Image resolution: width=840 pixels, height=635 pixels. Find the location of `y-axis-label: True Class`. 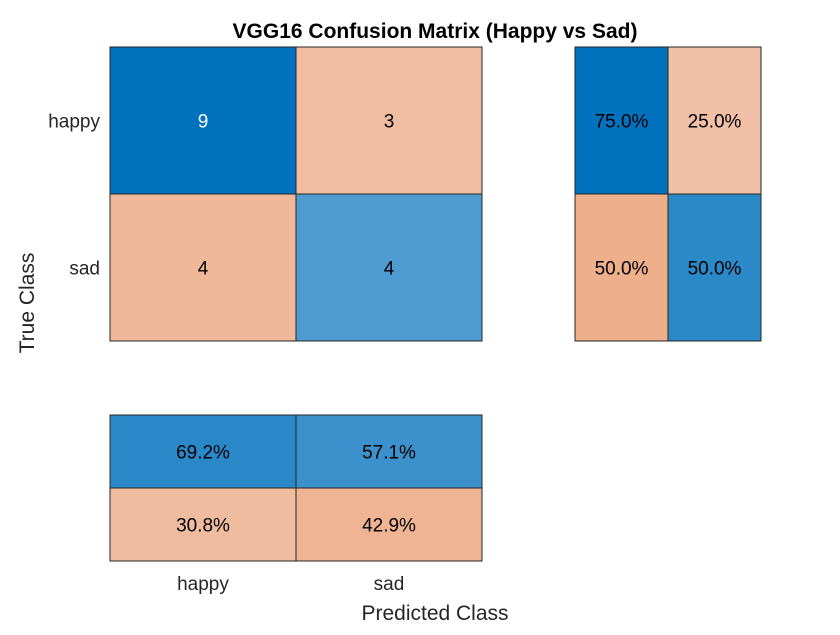

y-axis-label: True Class is located at coordinates (27, 303).